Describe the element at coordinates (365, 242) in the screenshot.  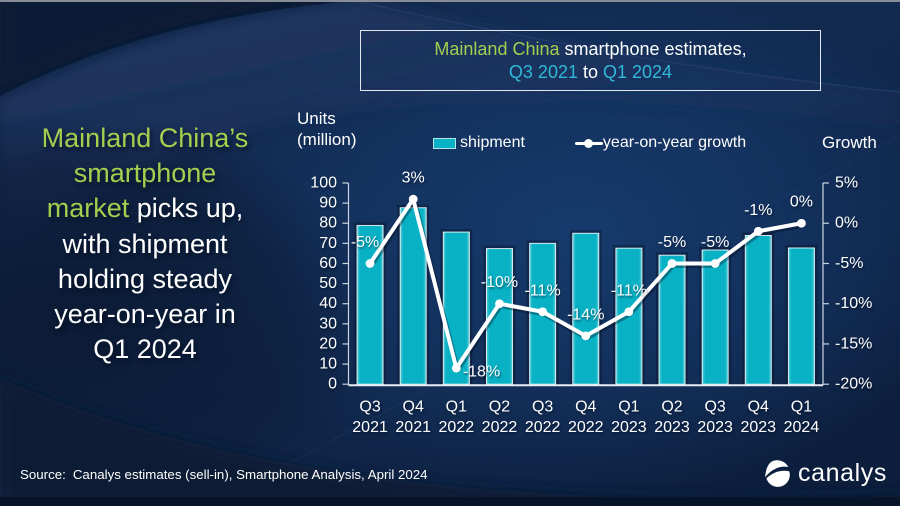
I see `growth-label-Q3 2021: -5%` at that location.